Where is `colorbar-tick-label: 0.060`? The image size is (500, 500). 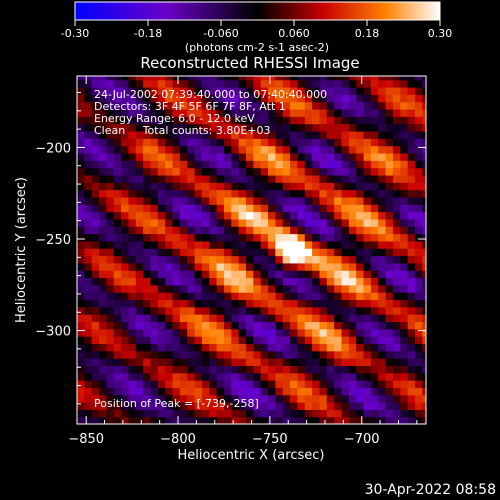 colorbar-tick-label: 0.060 is located at coordinates (294, 33).